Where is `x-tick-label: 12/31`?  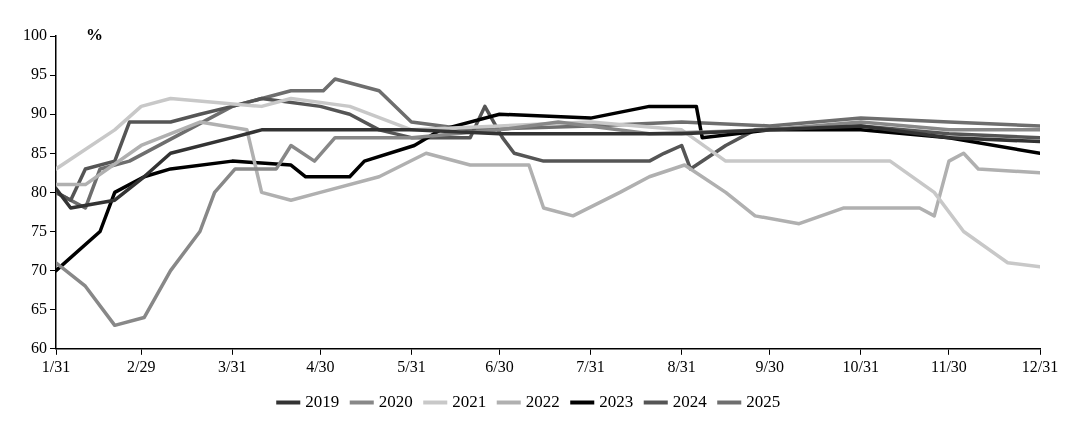
x-tick-label: 12/31 is located at coordinates (1040, 366).